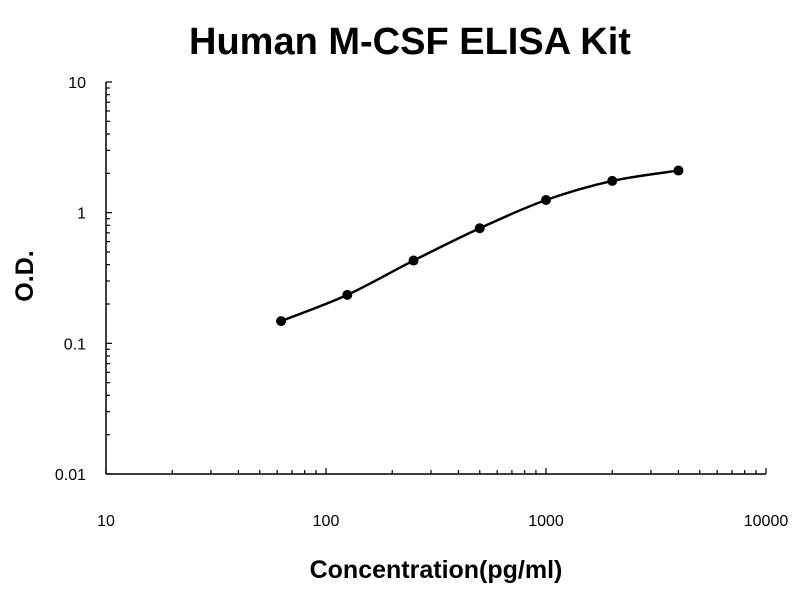  I want to click on y-tick-label: 1, so click(81, 214).